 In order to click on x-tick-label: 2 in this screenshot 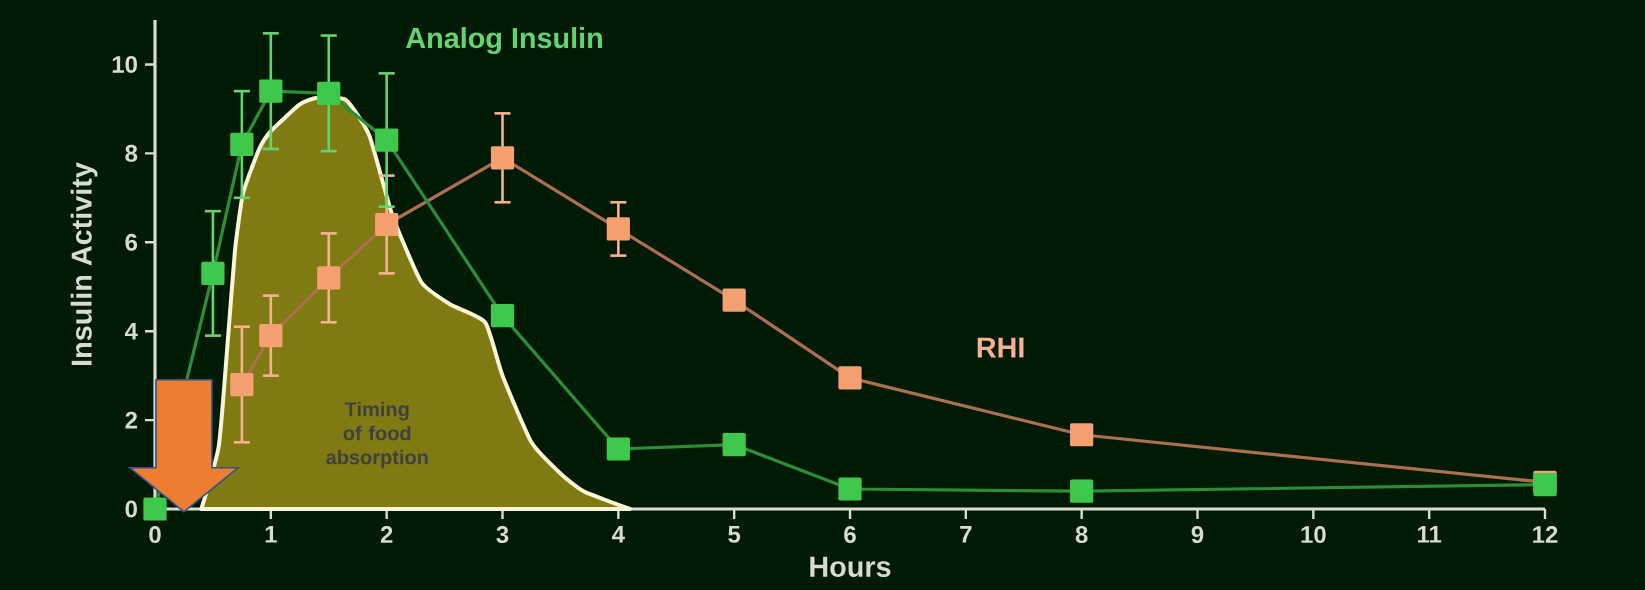, I will do `click(386, 534)`.